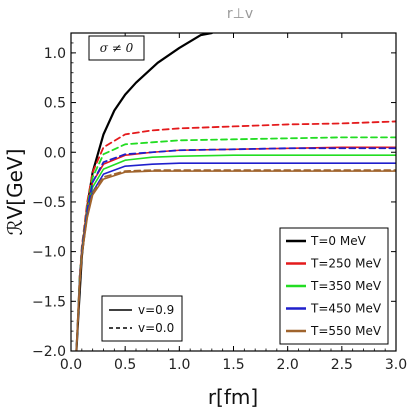 This screenshot has width=409, height=414. I want to click on style-legend-box, so click(142, 318).